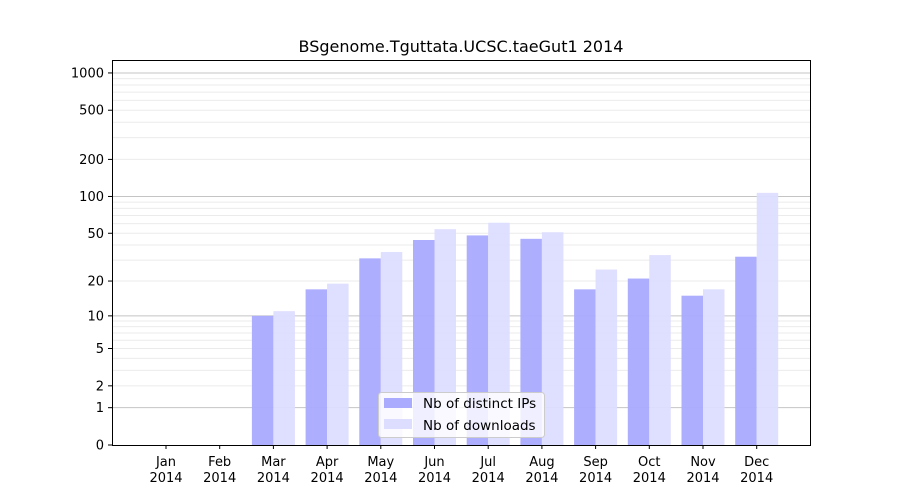  Describe the element at coordinates (165, 462) in the screenshot. I see `x-tick-label-month: Jan` at that location.